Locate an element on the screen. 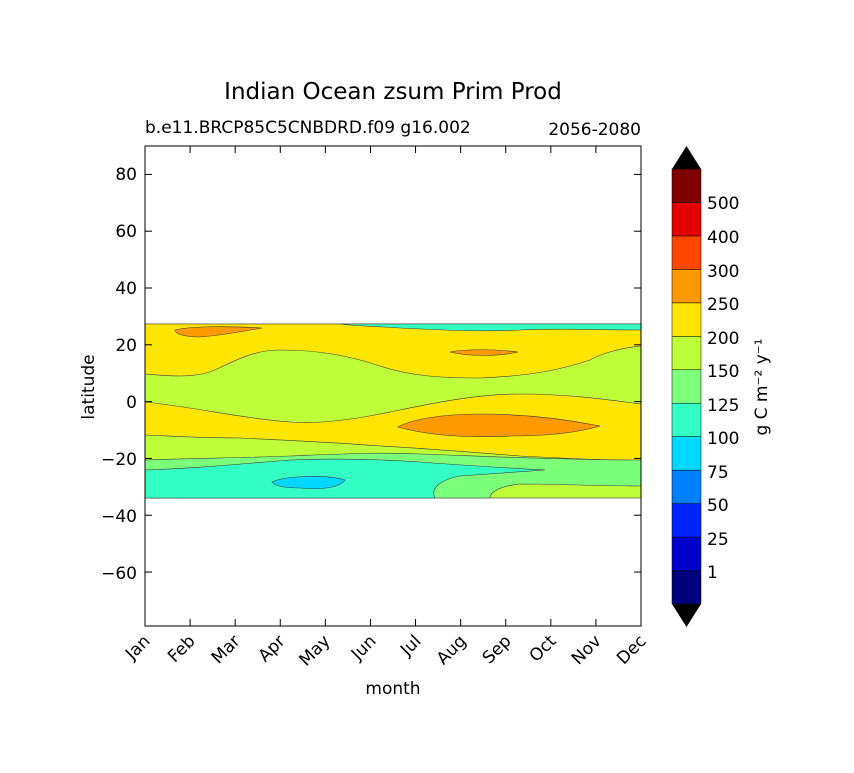 The image size is (854, 773). y-tick-label: 60 is located at coordinates (126, 232).